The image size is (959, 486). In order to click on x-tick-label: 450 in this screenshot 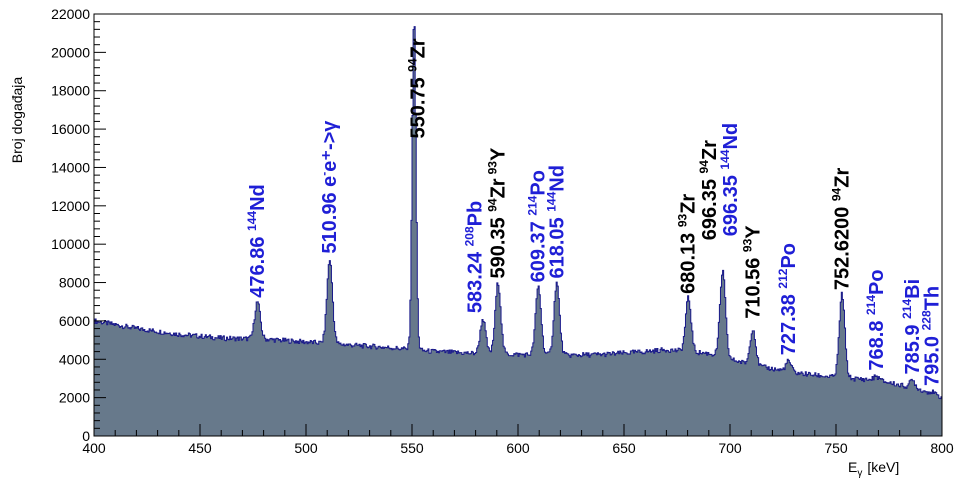, I will do `click(200, 448)`.